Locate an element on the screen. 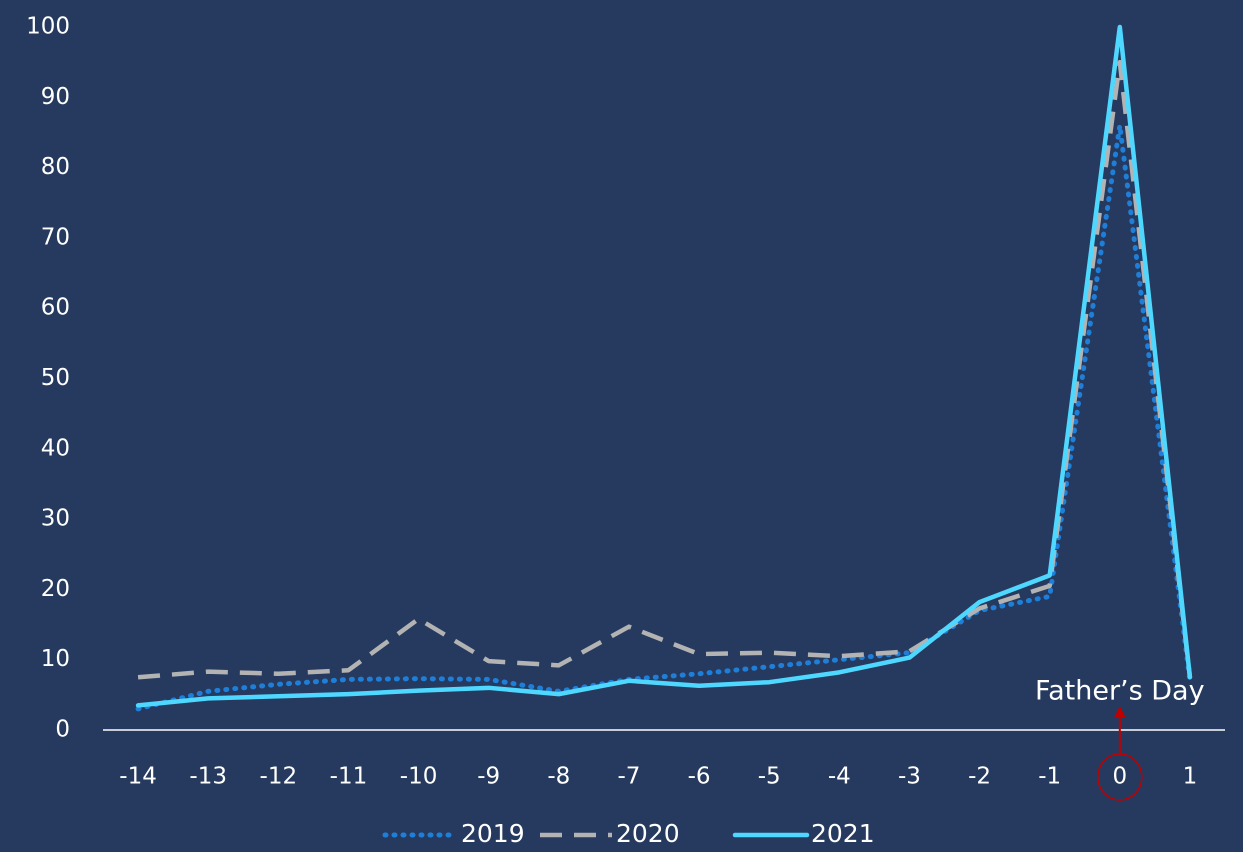  x-tick-label: -9 is located at coordinates (488, 777).